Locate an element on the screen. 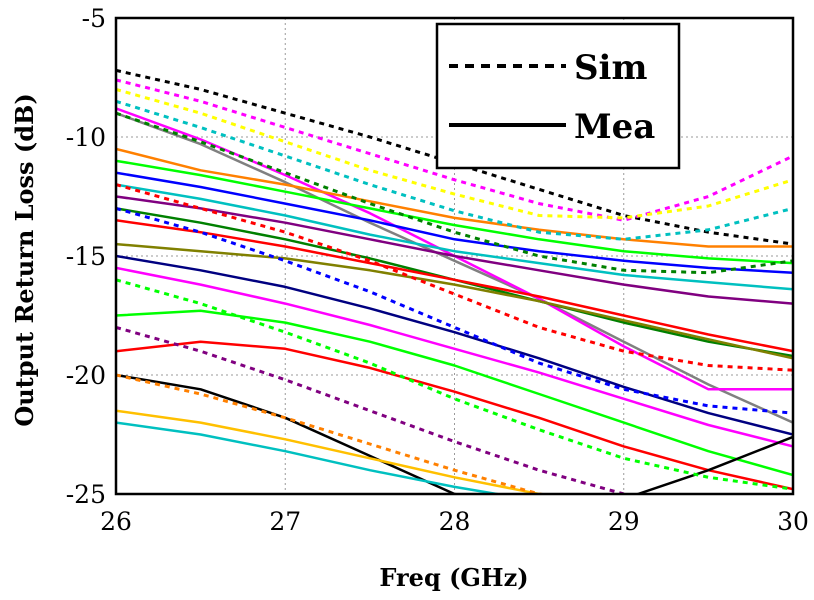  x-tick-label: 28 is located at coordinates (455, 521).